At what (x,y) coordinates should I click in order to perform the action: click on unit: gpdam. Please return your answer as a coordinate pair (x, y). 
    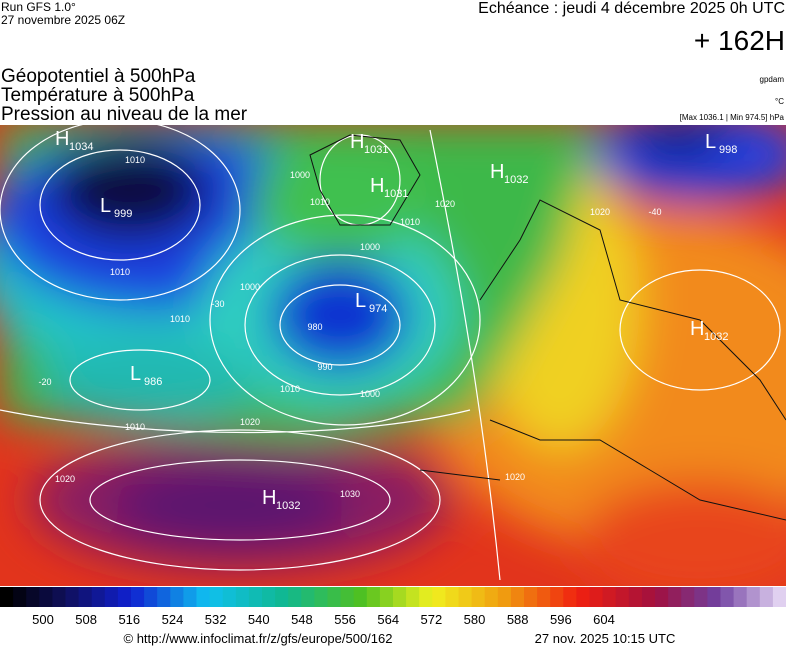
    Looking at the image, I should click on (772, 79).